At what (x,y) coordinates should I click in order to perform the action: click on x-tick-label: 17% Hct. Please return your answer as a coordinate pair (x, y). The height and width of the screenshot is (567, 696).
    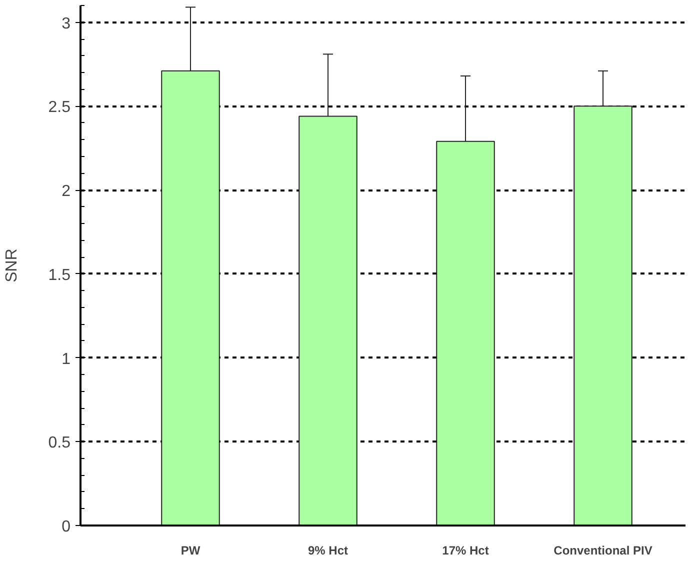
    Looking at the image, I should click on (465, 551).